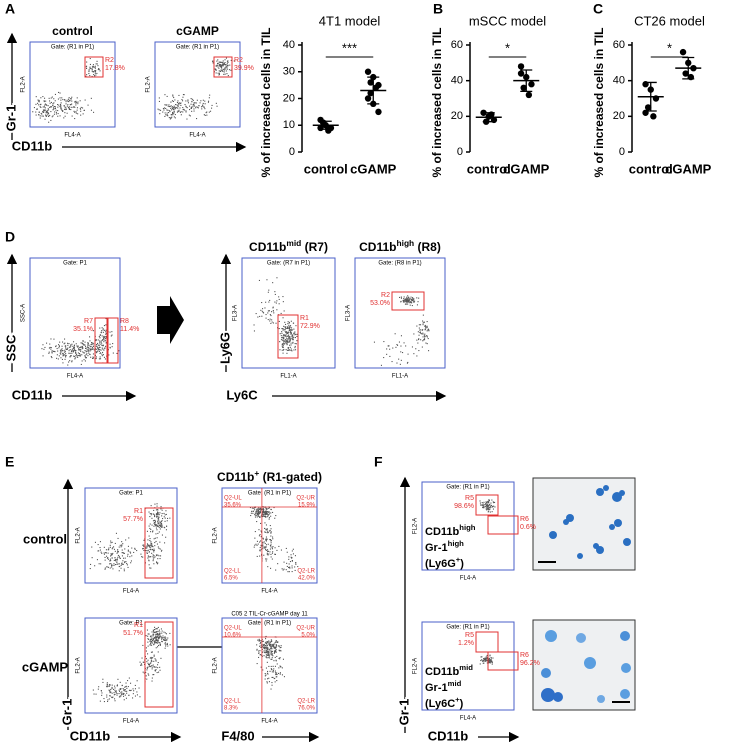 The height and width of the screenshot is (745, 738). Describe the element at coordinates (304, 318) in the screenshot. I see `gate-name: R1` at that location.